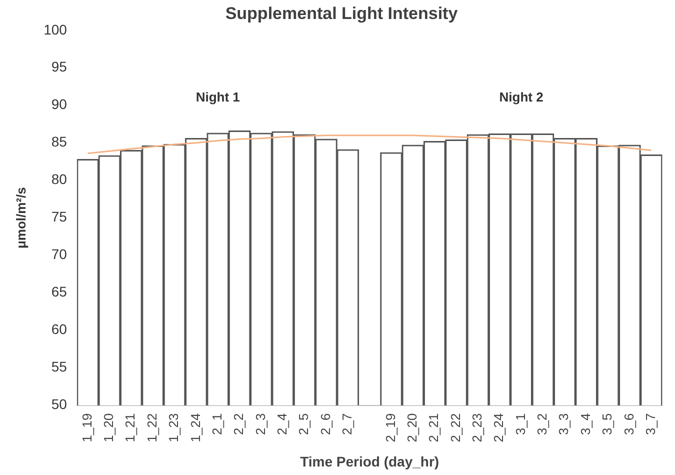 This screenshot has width=675, height=475. What do you see at coordinates (59, 292) in the screenshot?
I see `y-tick-label: 65` at bounding box center [59, 292].